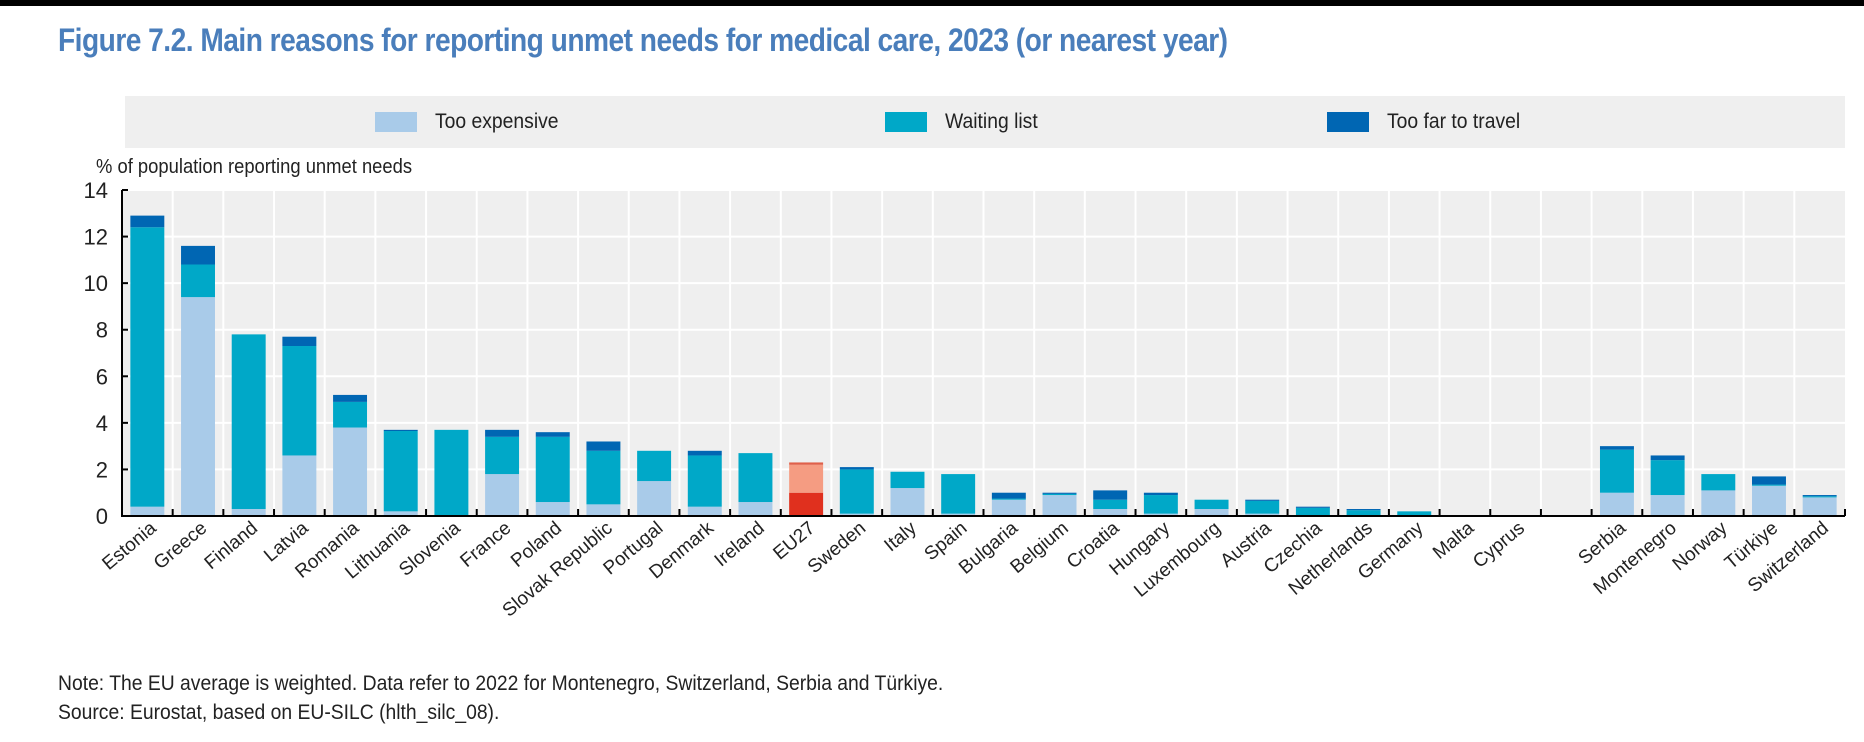  What do you see at coordinates (485, 545) in the screenshot?
I see `x-tick-label: France` at bounding box center [485, 545].